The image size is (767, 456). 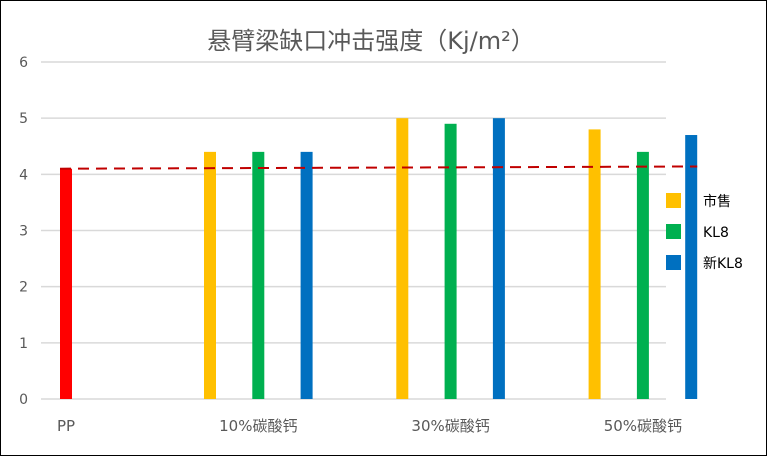 I want to click on y-tick-label: 5, so click(x=23, y=119).